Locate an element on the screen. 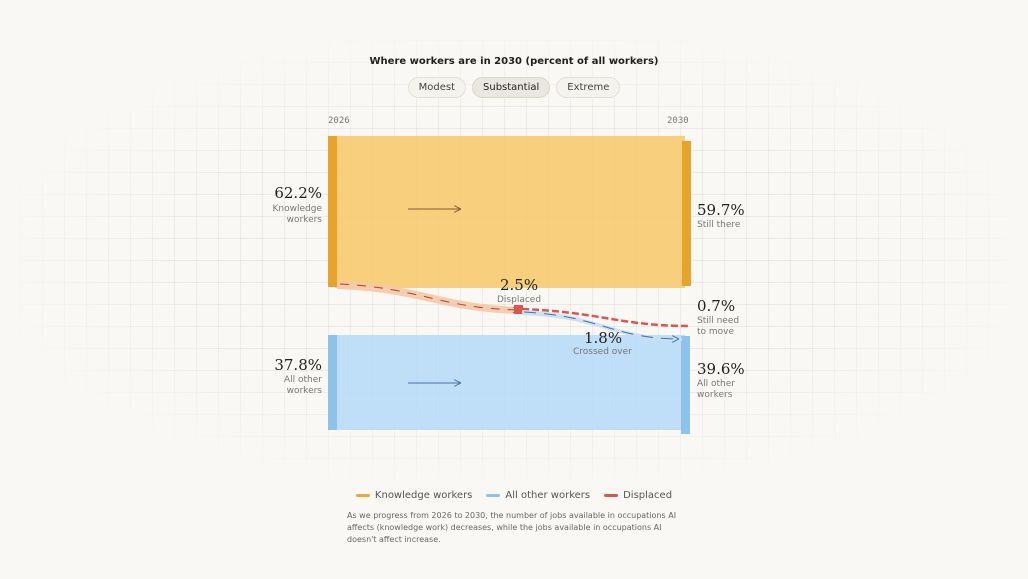 This screenshot has height=579, width=1028. scenario-modest-button: Modest is located at coordinates (437, 87).